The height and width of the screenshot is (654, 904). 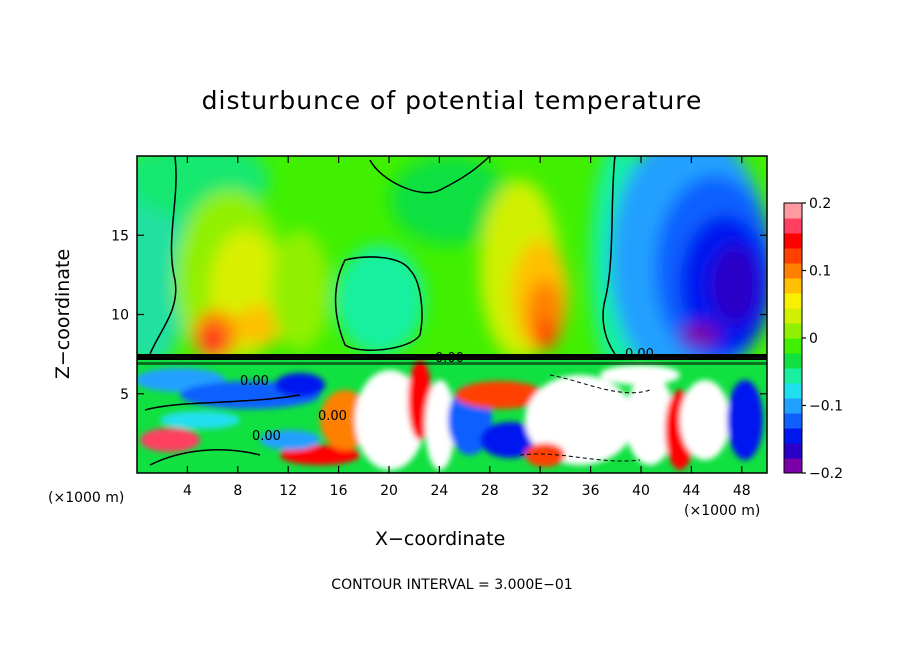 What do you see at coordinates (439, 491) in the screenshot?
I see `x-tick-label: 24` at bounding box center [439, 491].